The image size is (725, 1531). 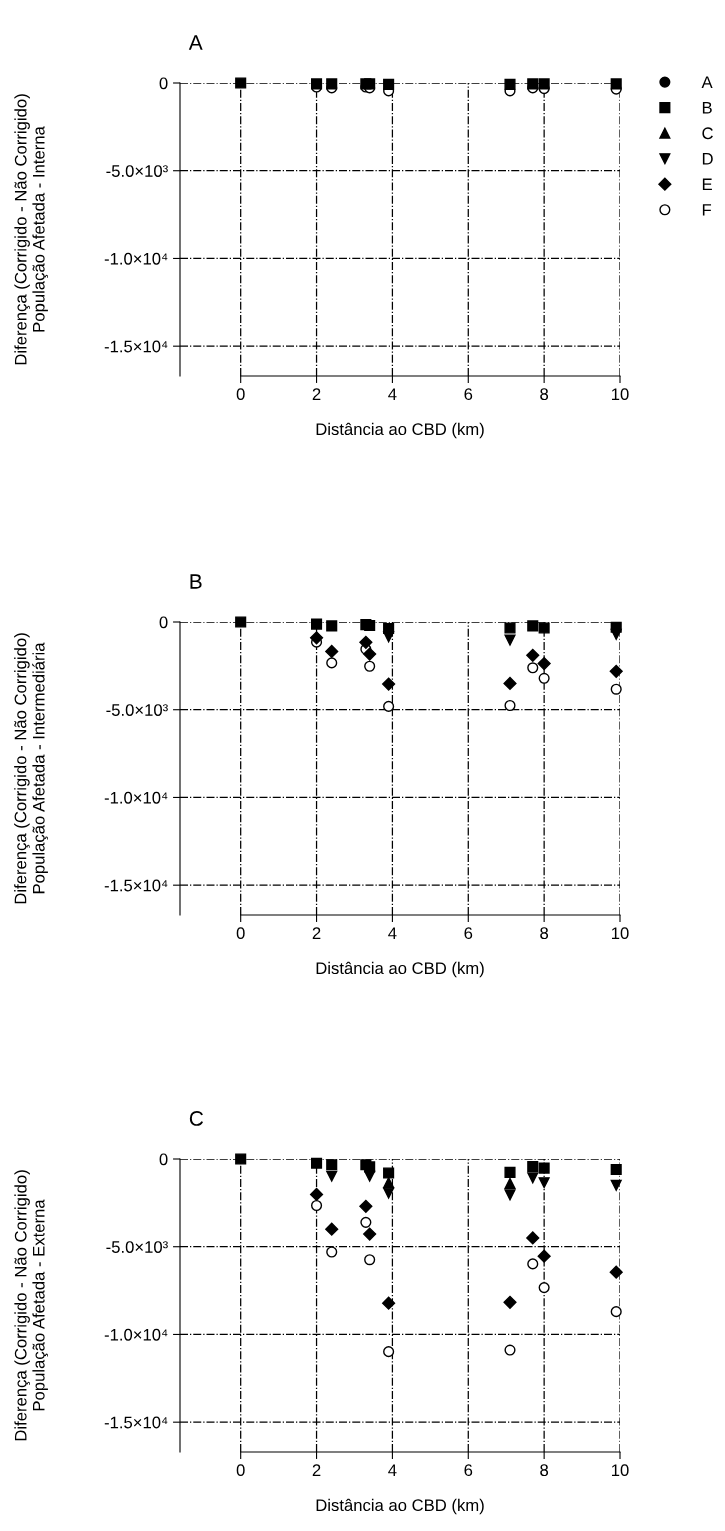 What do you see at coordinates (196, 1118) in the screenshot?
I see `chart-title: C` at bounding box center [196, 1118].